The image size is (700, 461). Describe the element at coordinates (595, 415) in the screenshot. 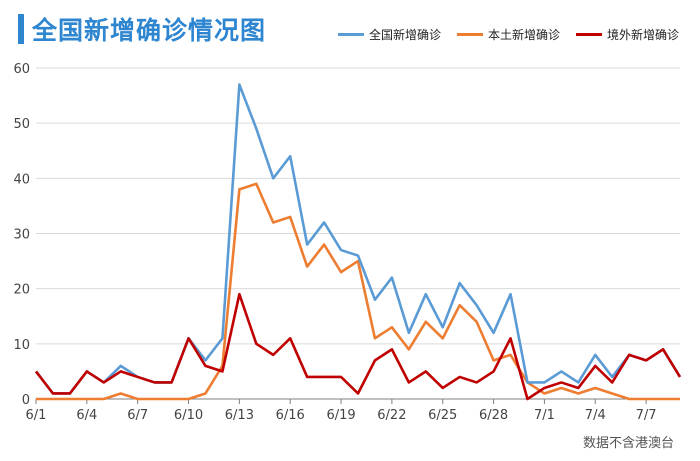

I see `x-tick-label: 7/4` at that location.